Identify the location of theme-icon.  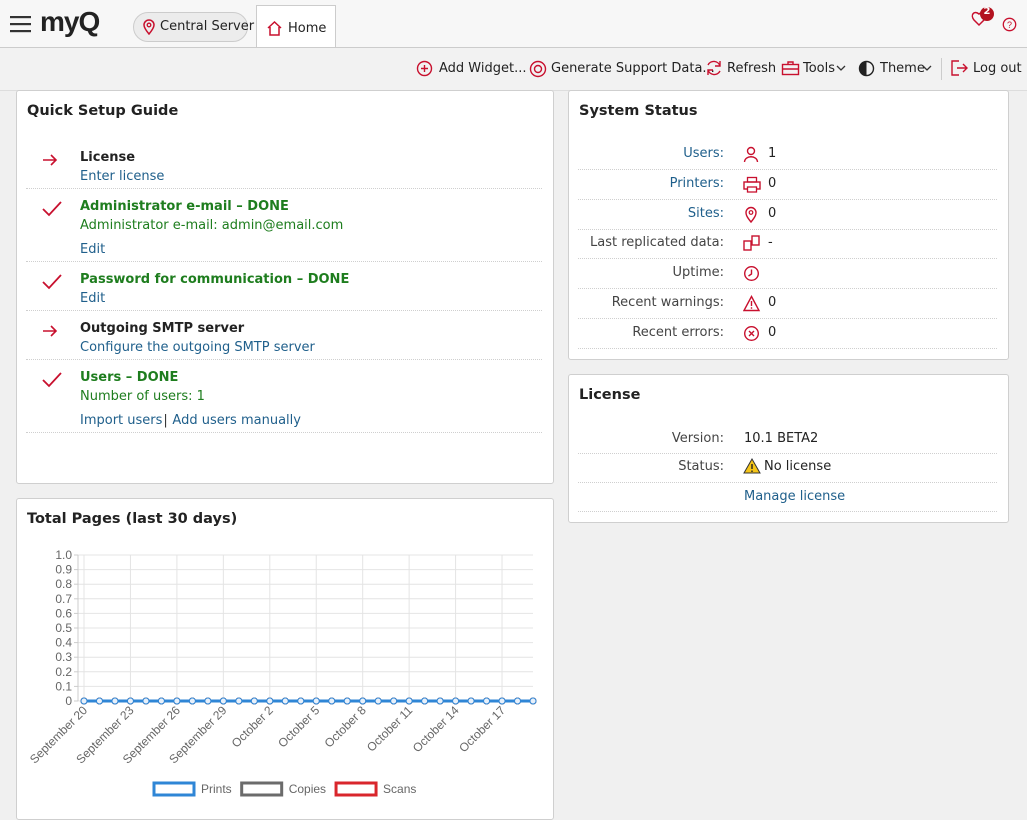
(866, 68).